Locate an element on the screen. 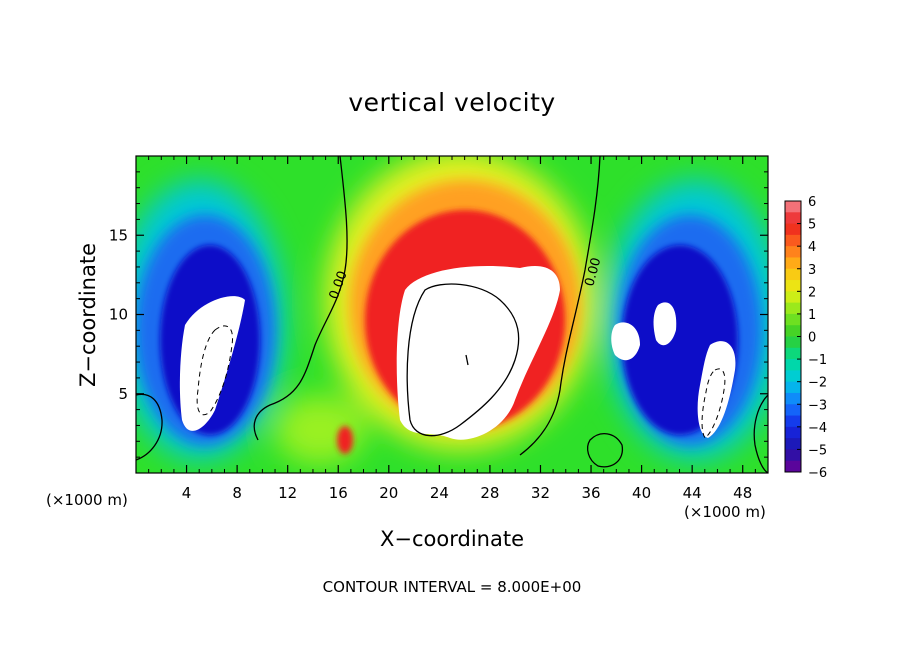  contour-label-right: 0.00 is located at coordinates (593, 272).